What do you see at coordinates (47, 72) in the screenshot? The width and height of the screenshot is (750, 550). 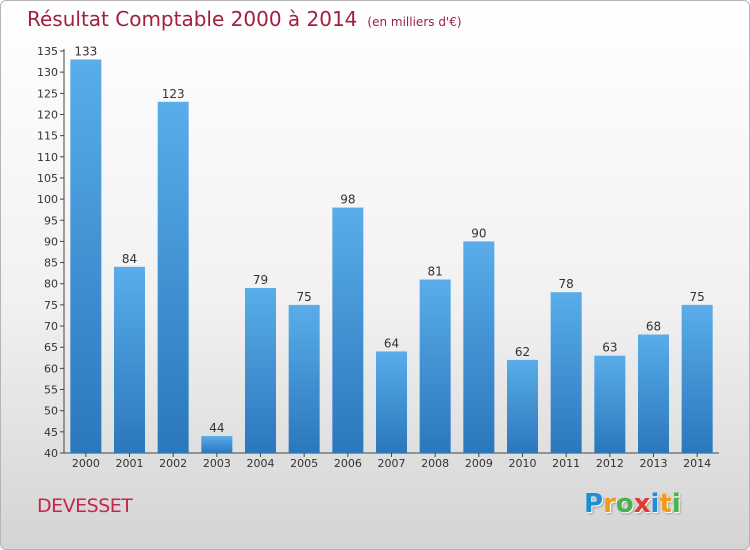 I see `y-tick-label: 130` at bounding box center [47, 72].